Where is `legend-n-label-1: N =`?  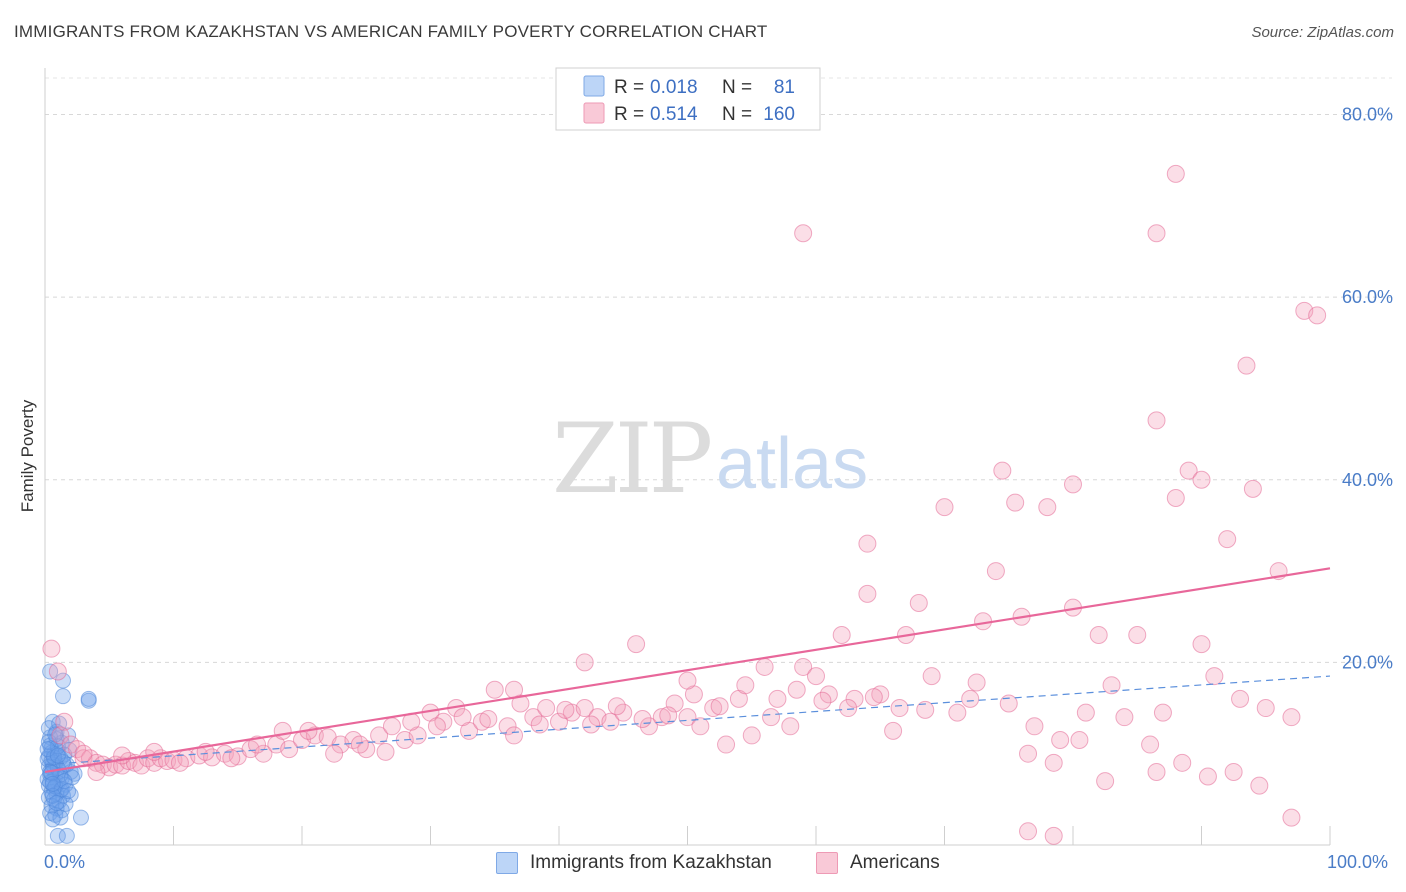 legend-n-label-1: N = is located at coordinates (737, 114).